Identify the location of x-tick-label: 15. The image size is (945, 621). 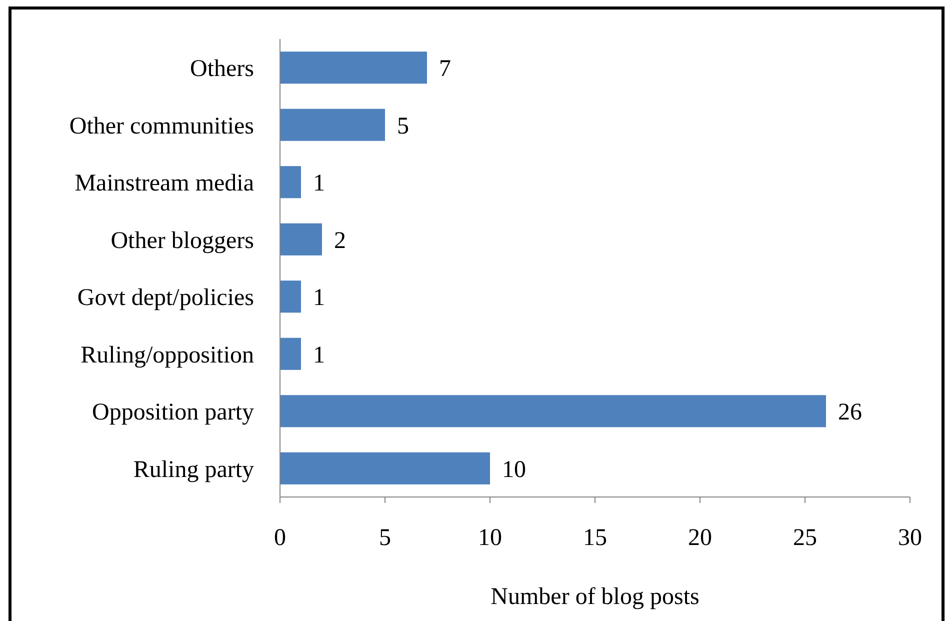
(595, 538).